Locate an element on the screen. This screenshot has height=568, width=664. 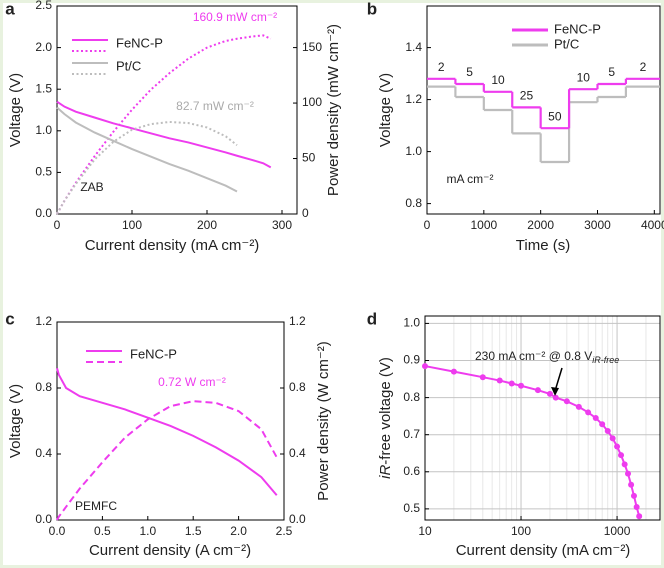
annotation-text: 230 mA cm⁻² @ 0.8 V is located at coordinates (533, 356).